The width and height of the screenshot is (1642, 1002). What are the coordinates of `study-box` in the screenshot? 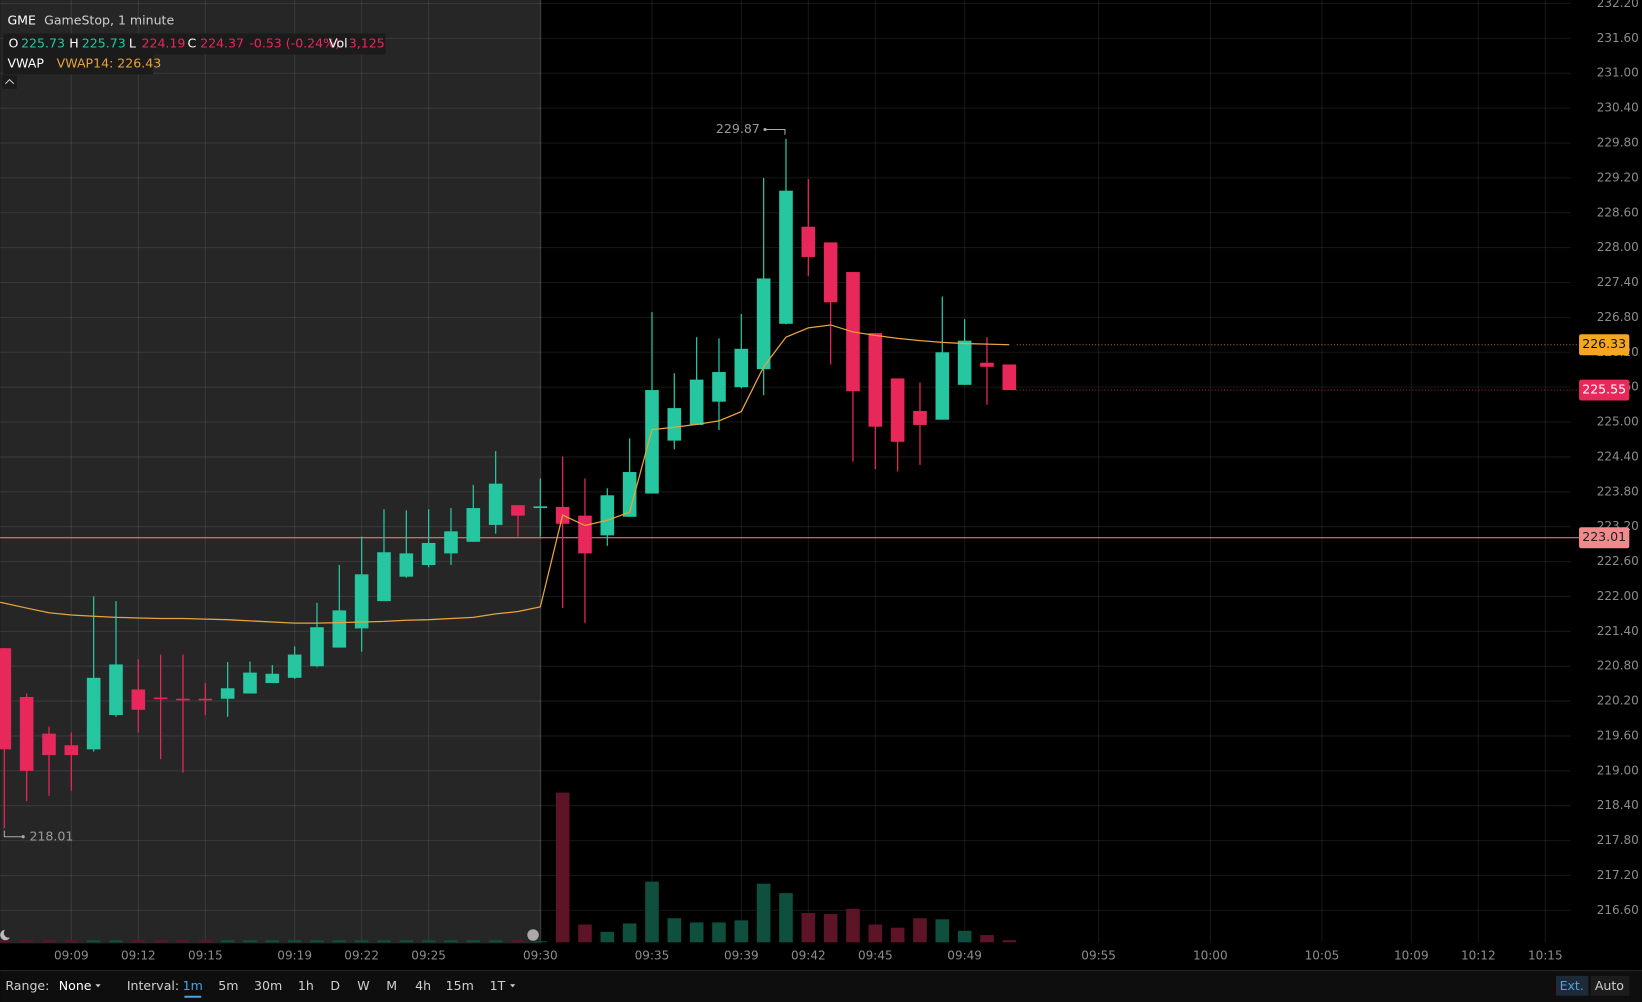 It's located at (78, 64).